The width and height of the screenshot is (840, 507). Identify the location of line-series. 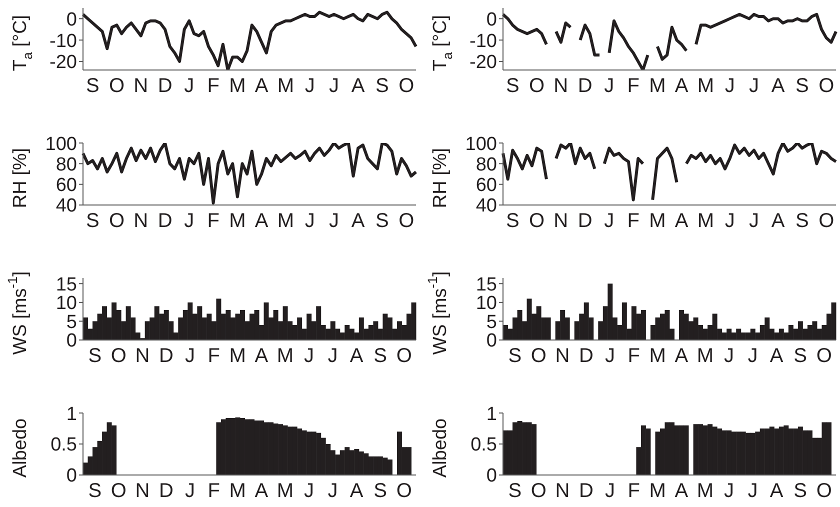
(250, 40).